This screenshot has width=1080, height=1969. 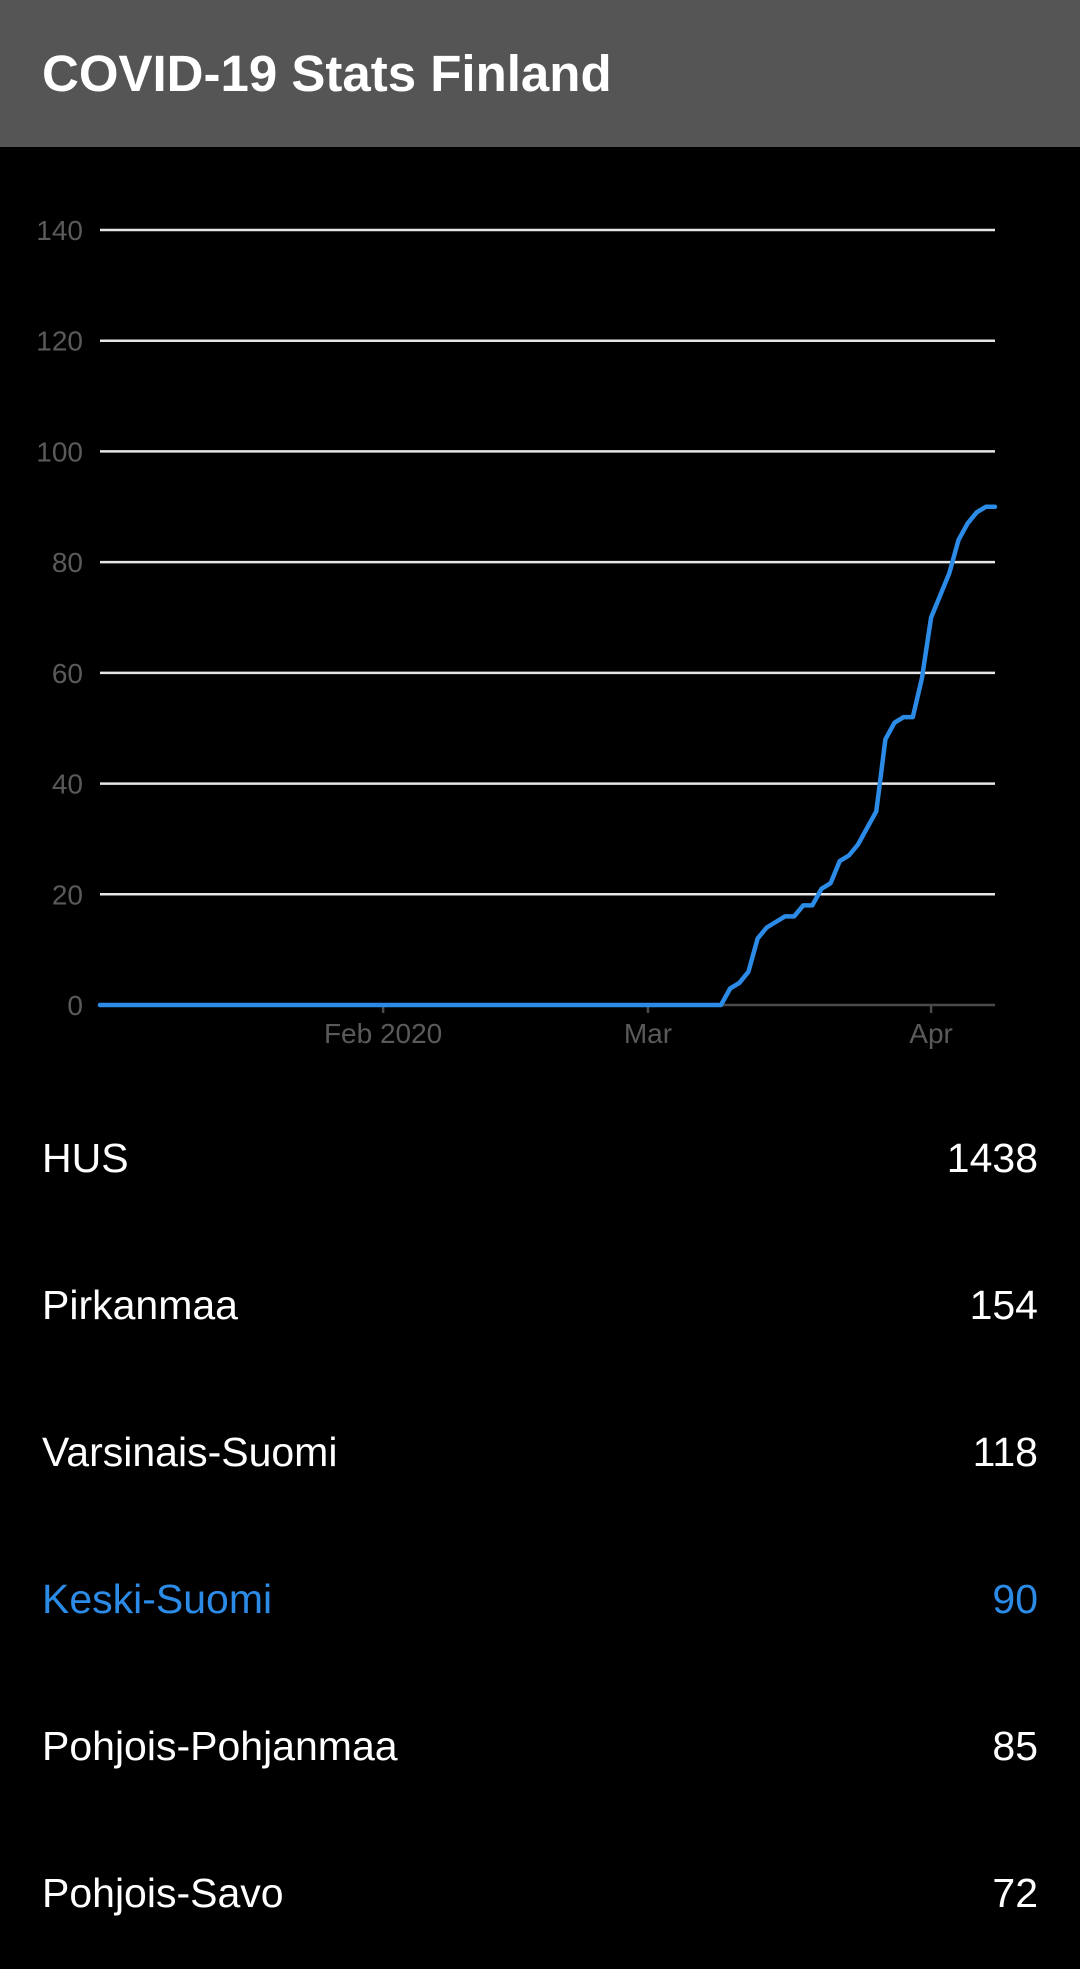 What do you see at coordinates (1015, 1599) in the screenshot?
I see `region-count: 90` at bounding box center [1015, 1599].